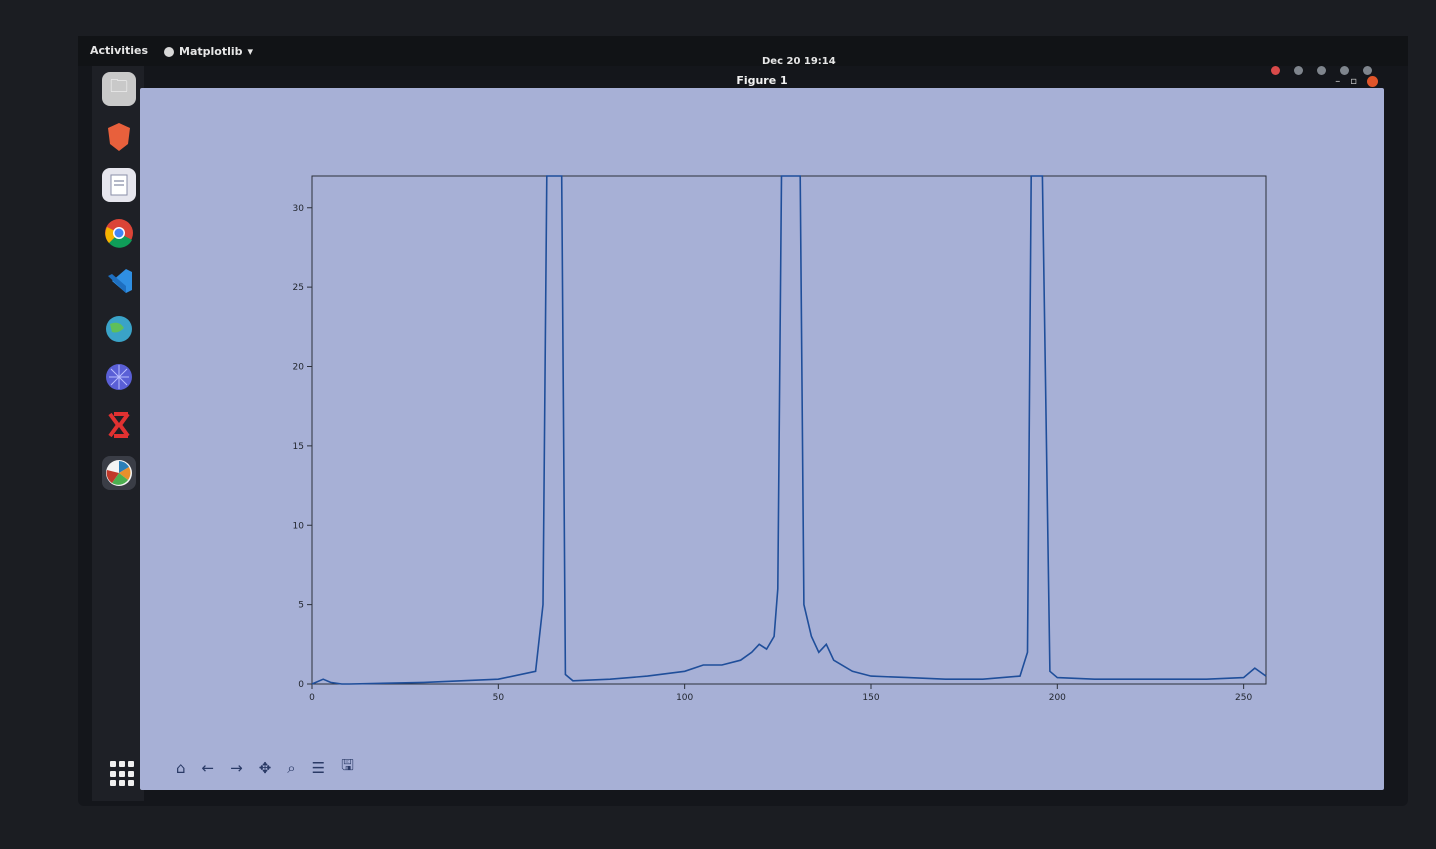 Image resolution: width=1436 pixels, height=849 pixels. I want to click on text-editor-icon, so click(119, 185).